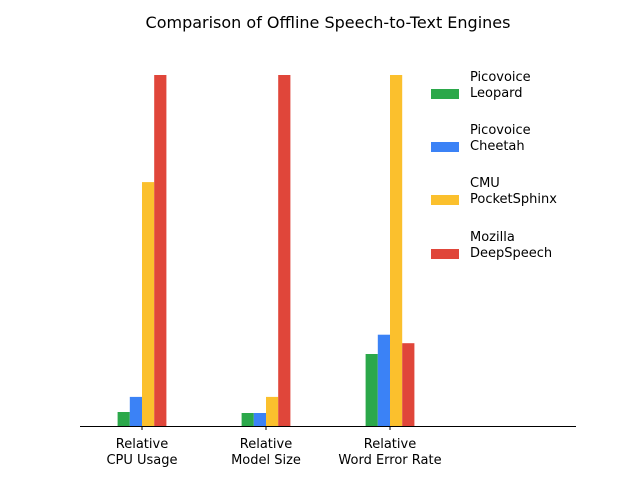 Image resolution: width=640 pixels, height=480 pixels. I want to click on legend-label: CMU PocketSphinx, so click(513, 191).